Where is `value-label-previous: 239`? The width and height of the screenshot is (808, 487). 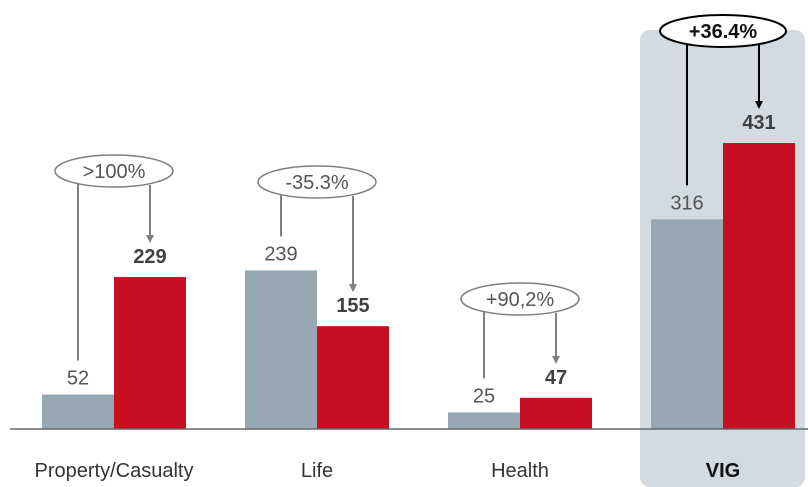 value-label-previous: 239 is located at coordinates (280, 254).